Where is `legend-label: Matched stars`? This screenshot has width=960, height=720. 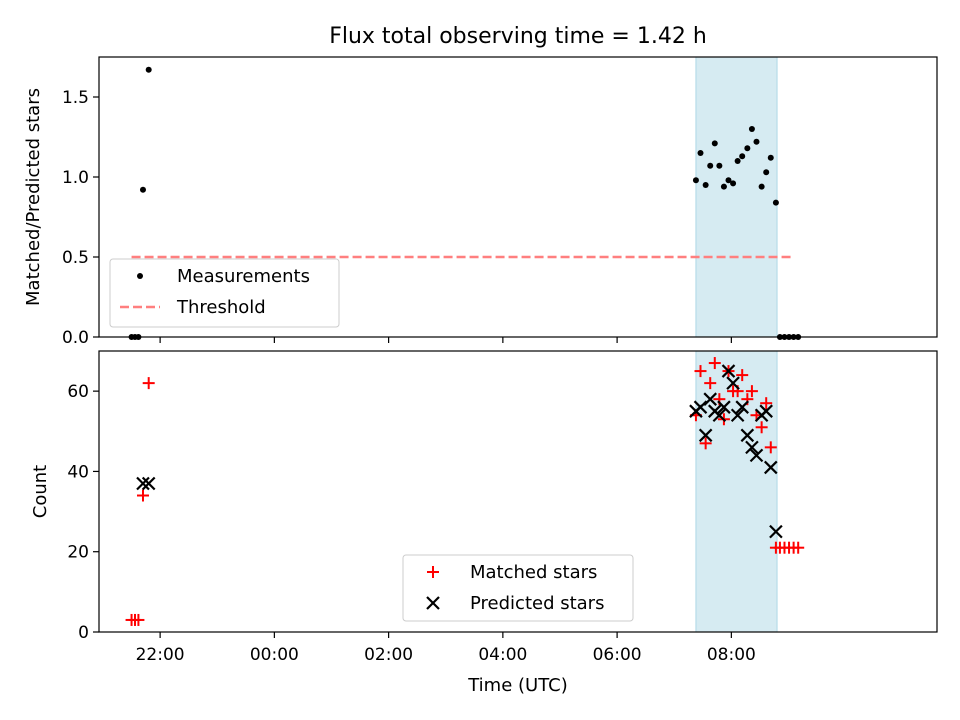 legend-label: Matched stars is located at coordinates (533, 572).